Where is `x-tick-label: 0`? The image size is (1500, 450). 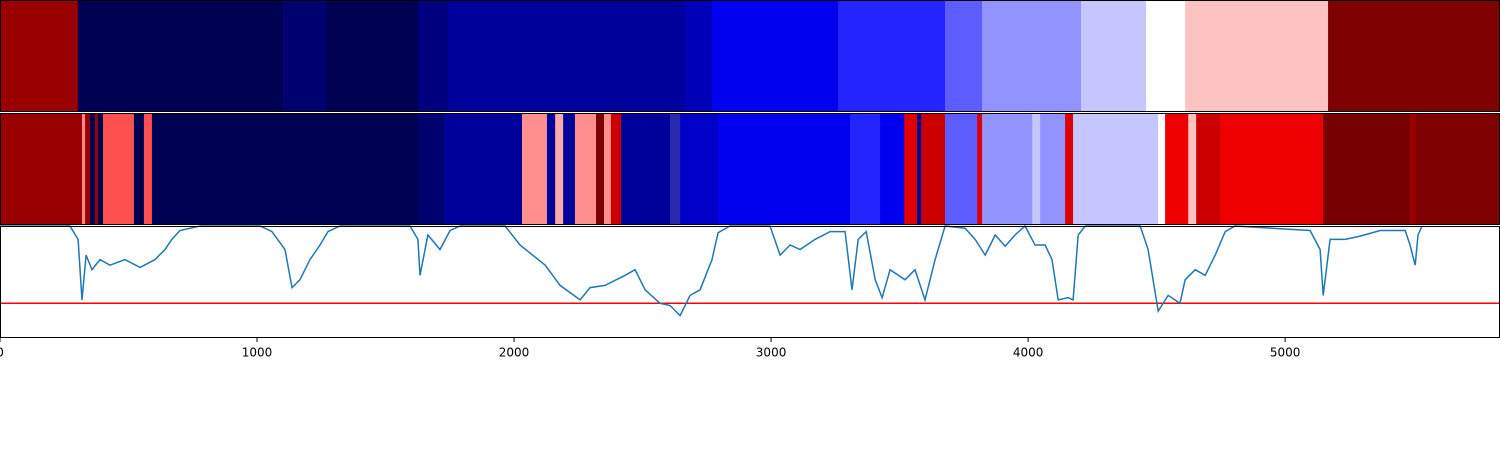
x-tick-label: 0 is located at coordinates (2, 353).